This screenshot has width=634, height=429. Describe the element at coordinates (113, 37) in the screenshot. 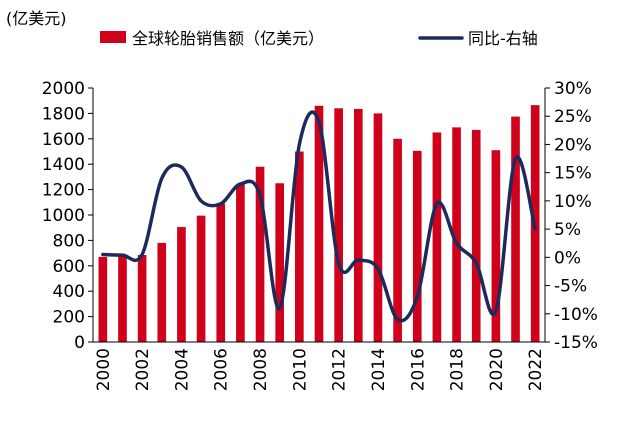

I see `legend-bar-swatch` at that location.